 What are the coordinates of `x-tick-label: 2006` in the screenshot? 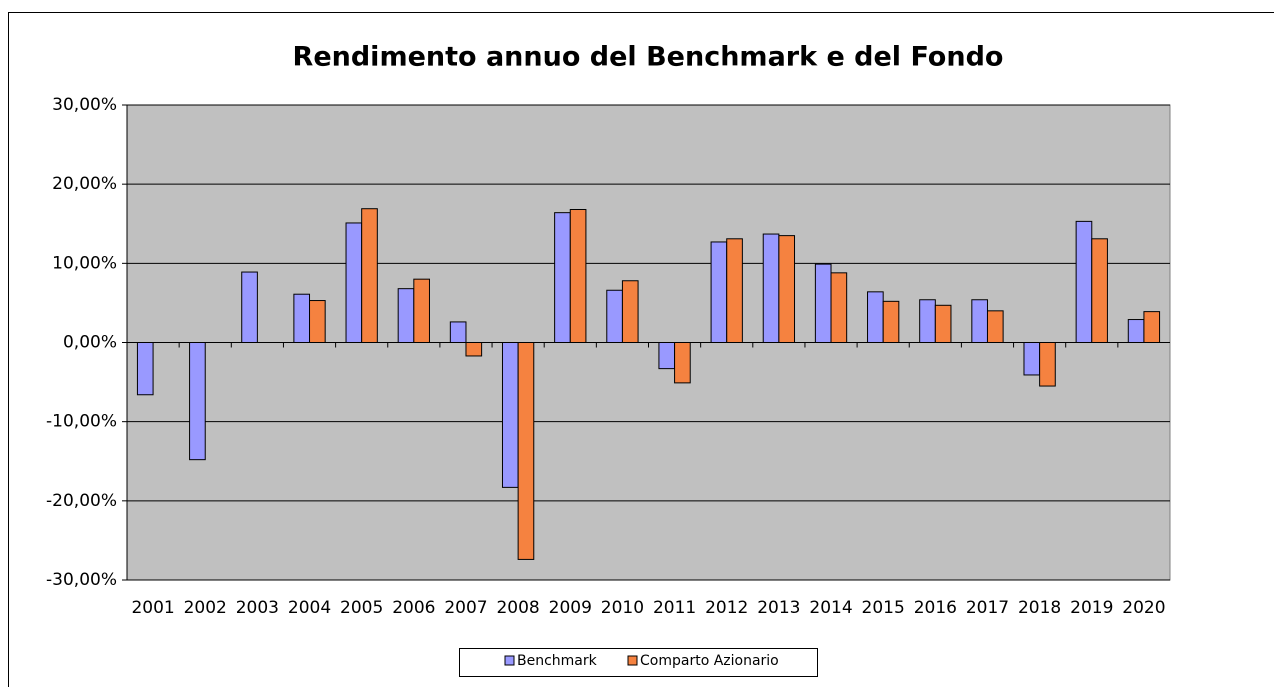 It's located at (413, 608).